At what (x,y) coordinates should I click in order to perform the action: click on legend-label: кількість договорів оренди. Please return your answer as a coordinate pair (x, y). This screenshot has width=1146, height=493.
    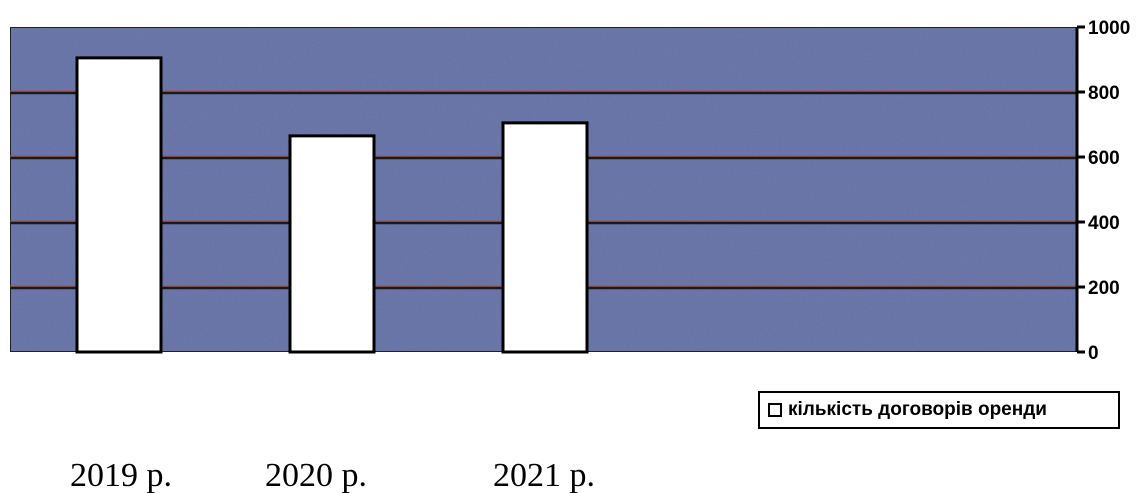
    Looking at the image, I should click on (917, 409).